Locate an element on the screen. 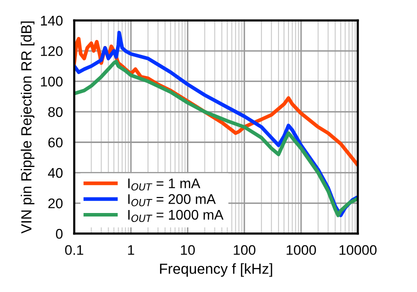 This screenshot has height=292, width=417. y-tick-label: 0 is located at coordinates (59, 233).